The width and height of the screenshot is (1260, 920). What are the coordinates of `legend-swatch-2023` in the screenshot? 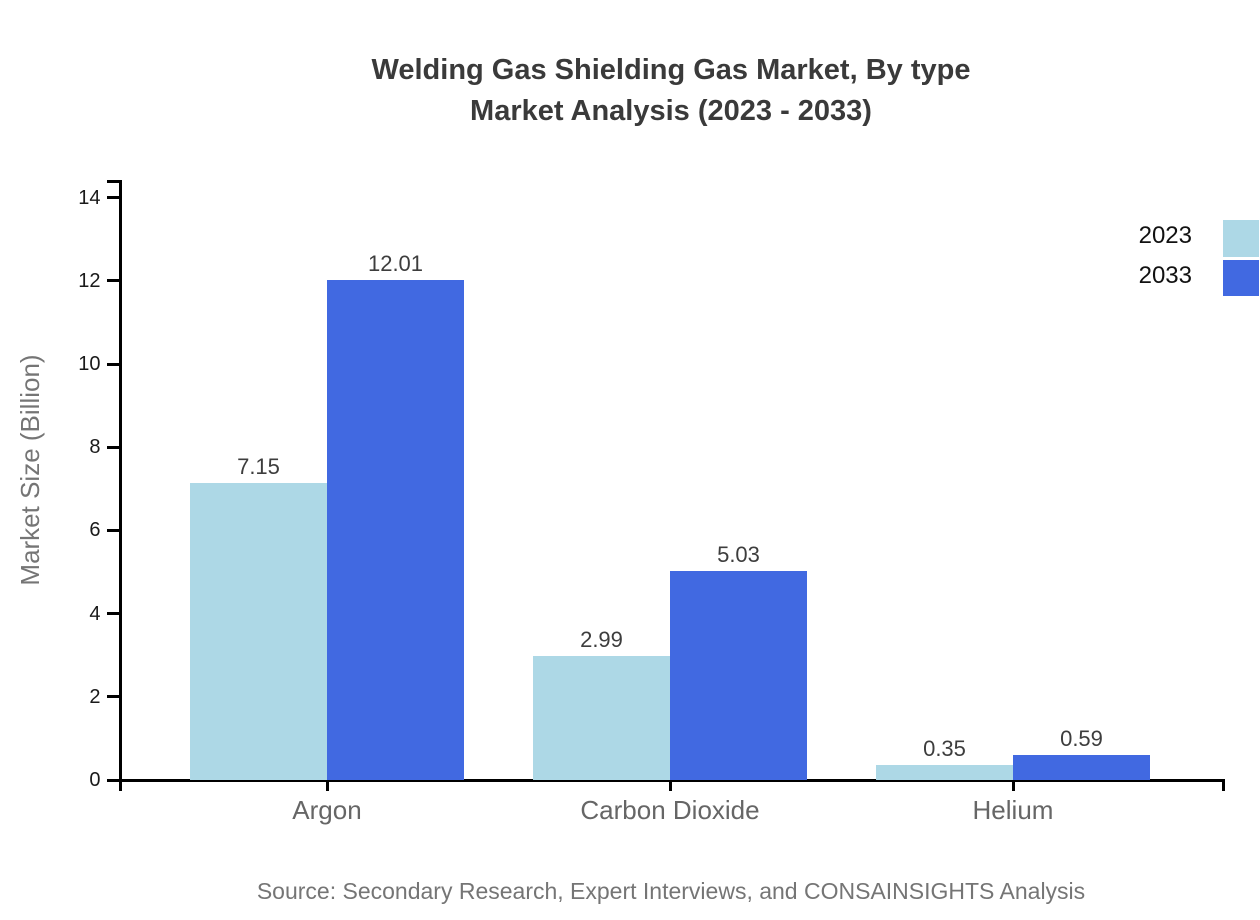 It's located at (1241, 238).